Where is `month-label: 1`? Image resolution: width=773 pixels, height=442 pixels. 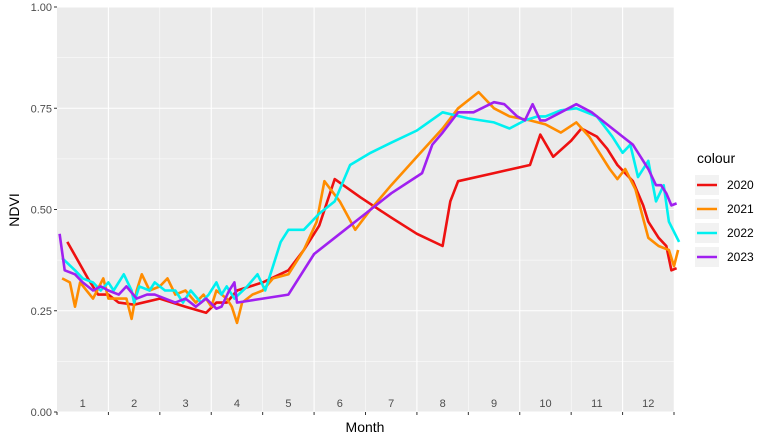 month-label: 1 is located at coordinates (83, 404).